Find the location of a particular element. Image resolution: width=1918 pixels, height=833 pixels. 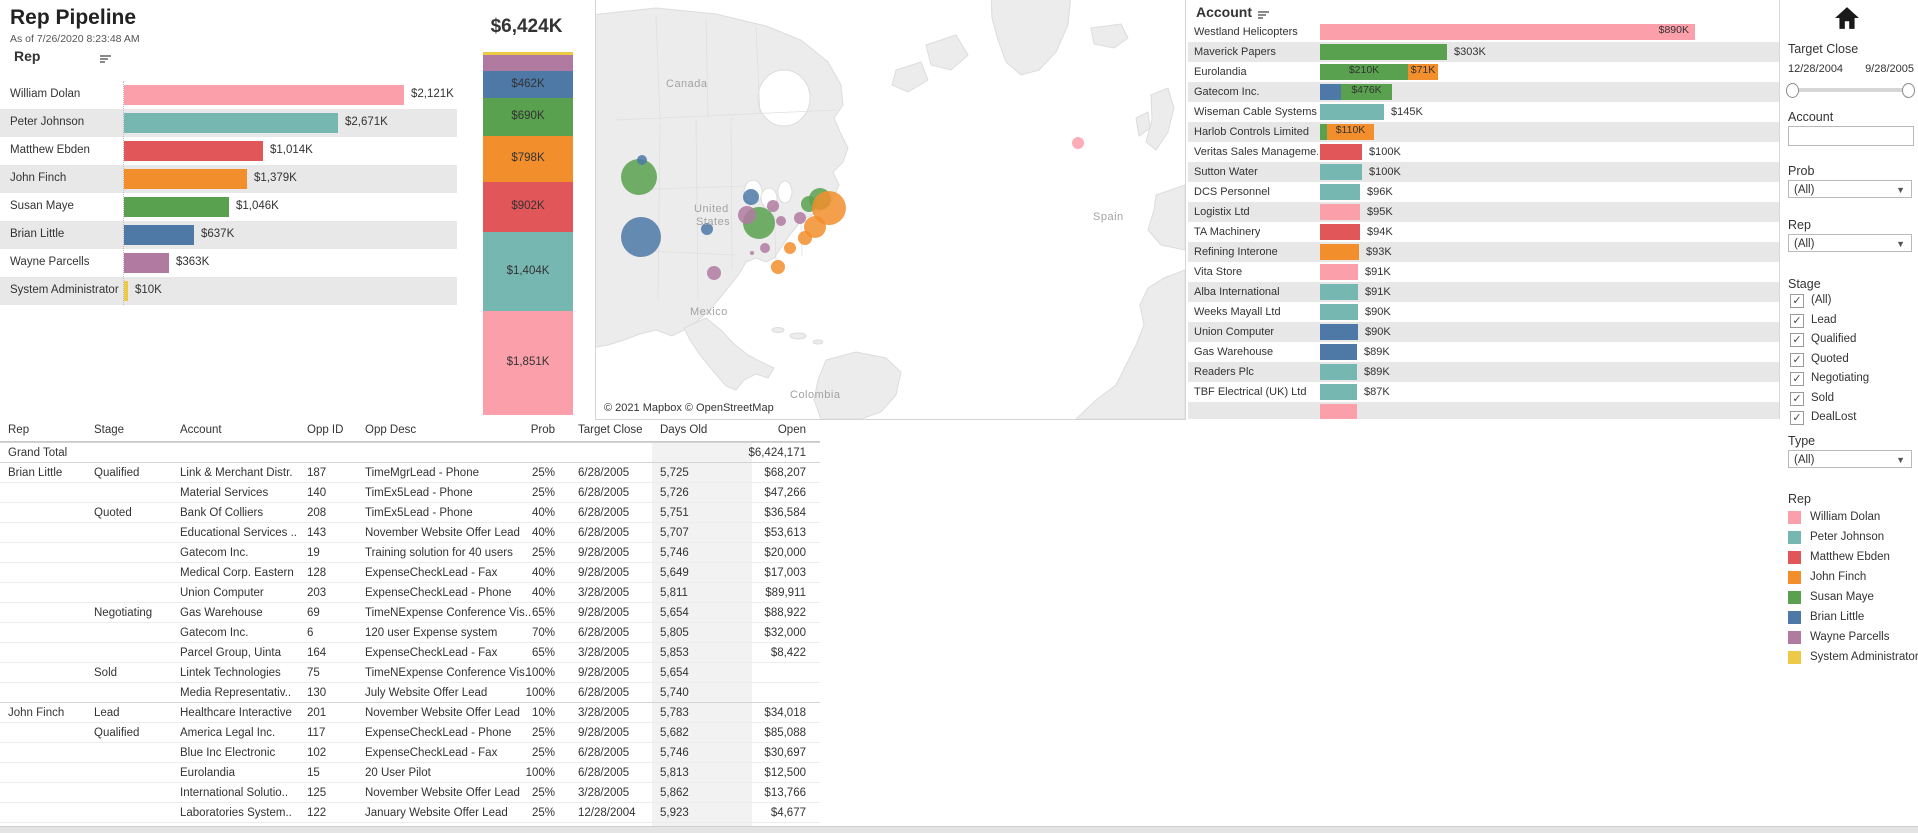

home-button is located at coordinates (1849, 20).